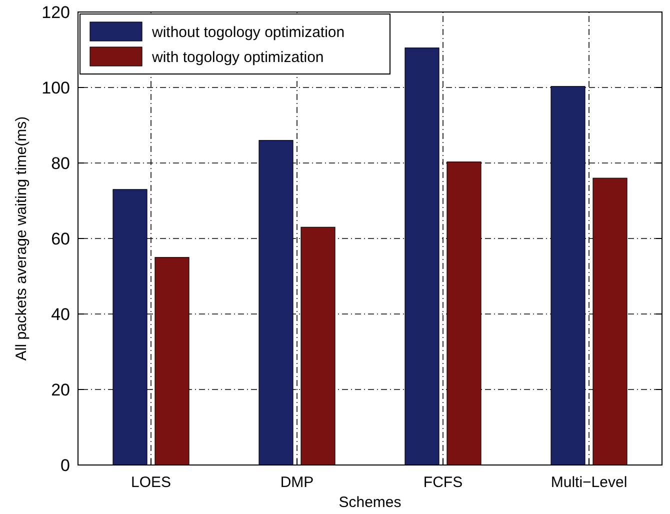  Describe the element at coordinates (56, 12) in the screenshot. I see `y-tick-label: 120` at that location.